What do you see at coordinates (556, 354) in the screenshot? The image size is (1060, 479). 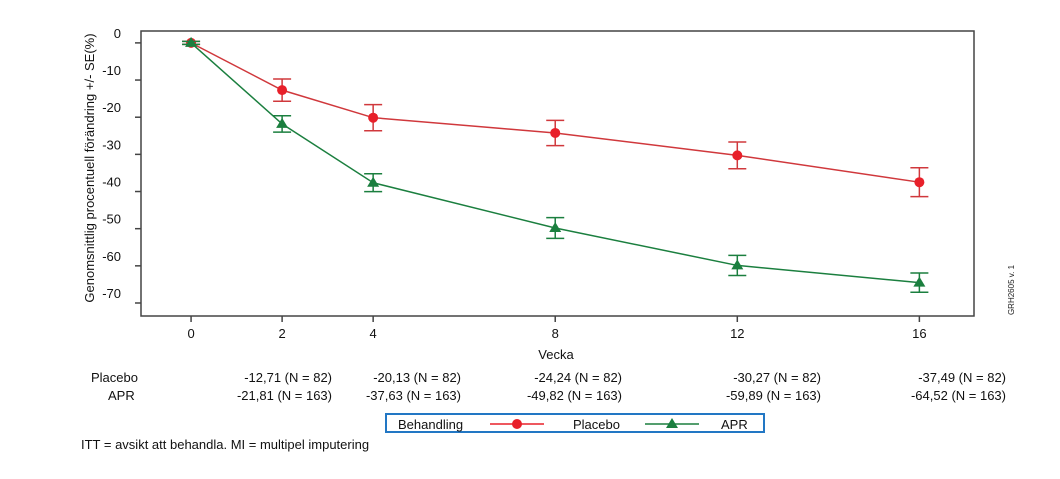 I see `x-axis-title: Vecka` at bounding box center [556, 354].